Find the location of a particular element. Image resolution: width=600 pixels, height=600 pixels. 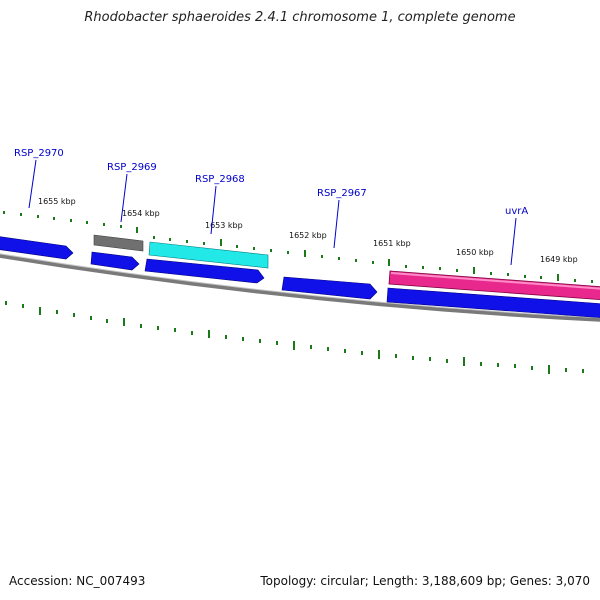

gene-label-rsp-2968: RSP_2968 is located at coordinates (220, 179).